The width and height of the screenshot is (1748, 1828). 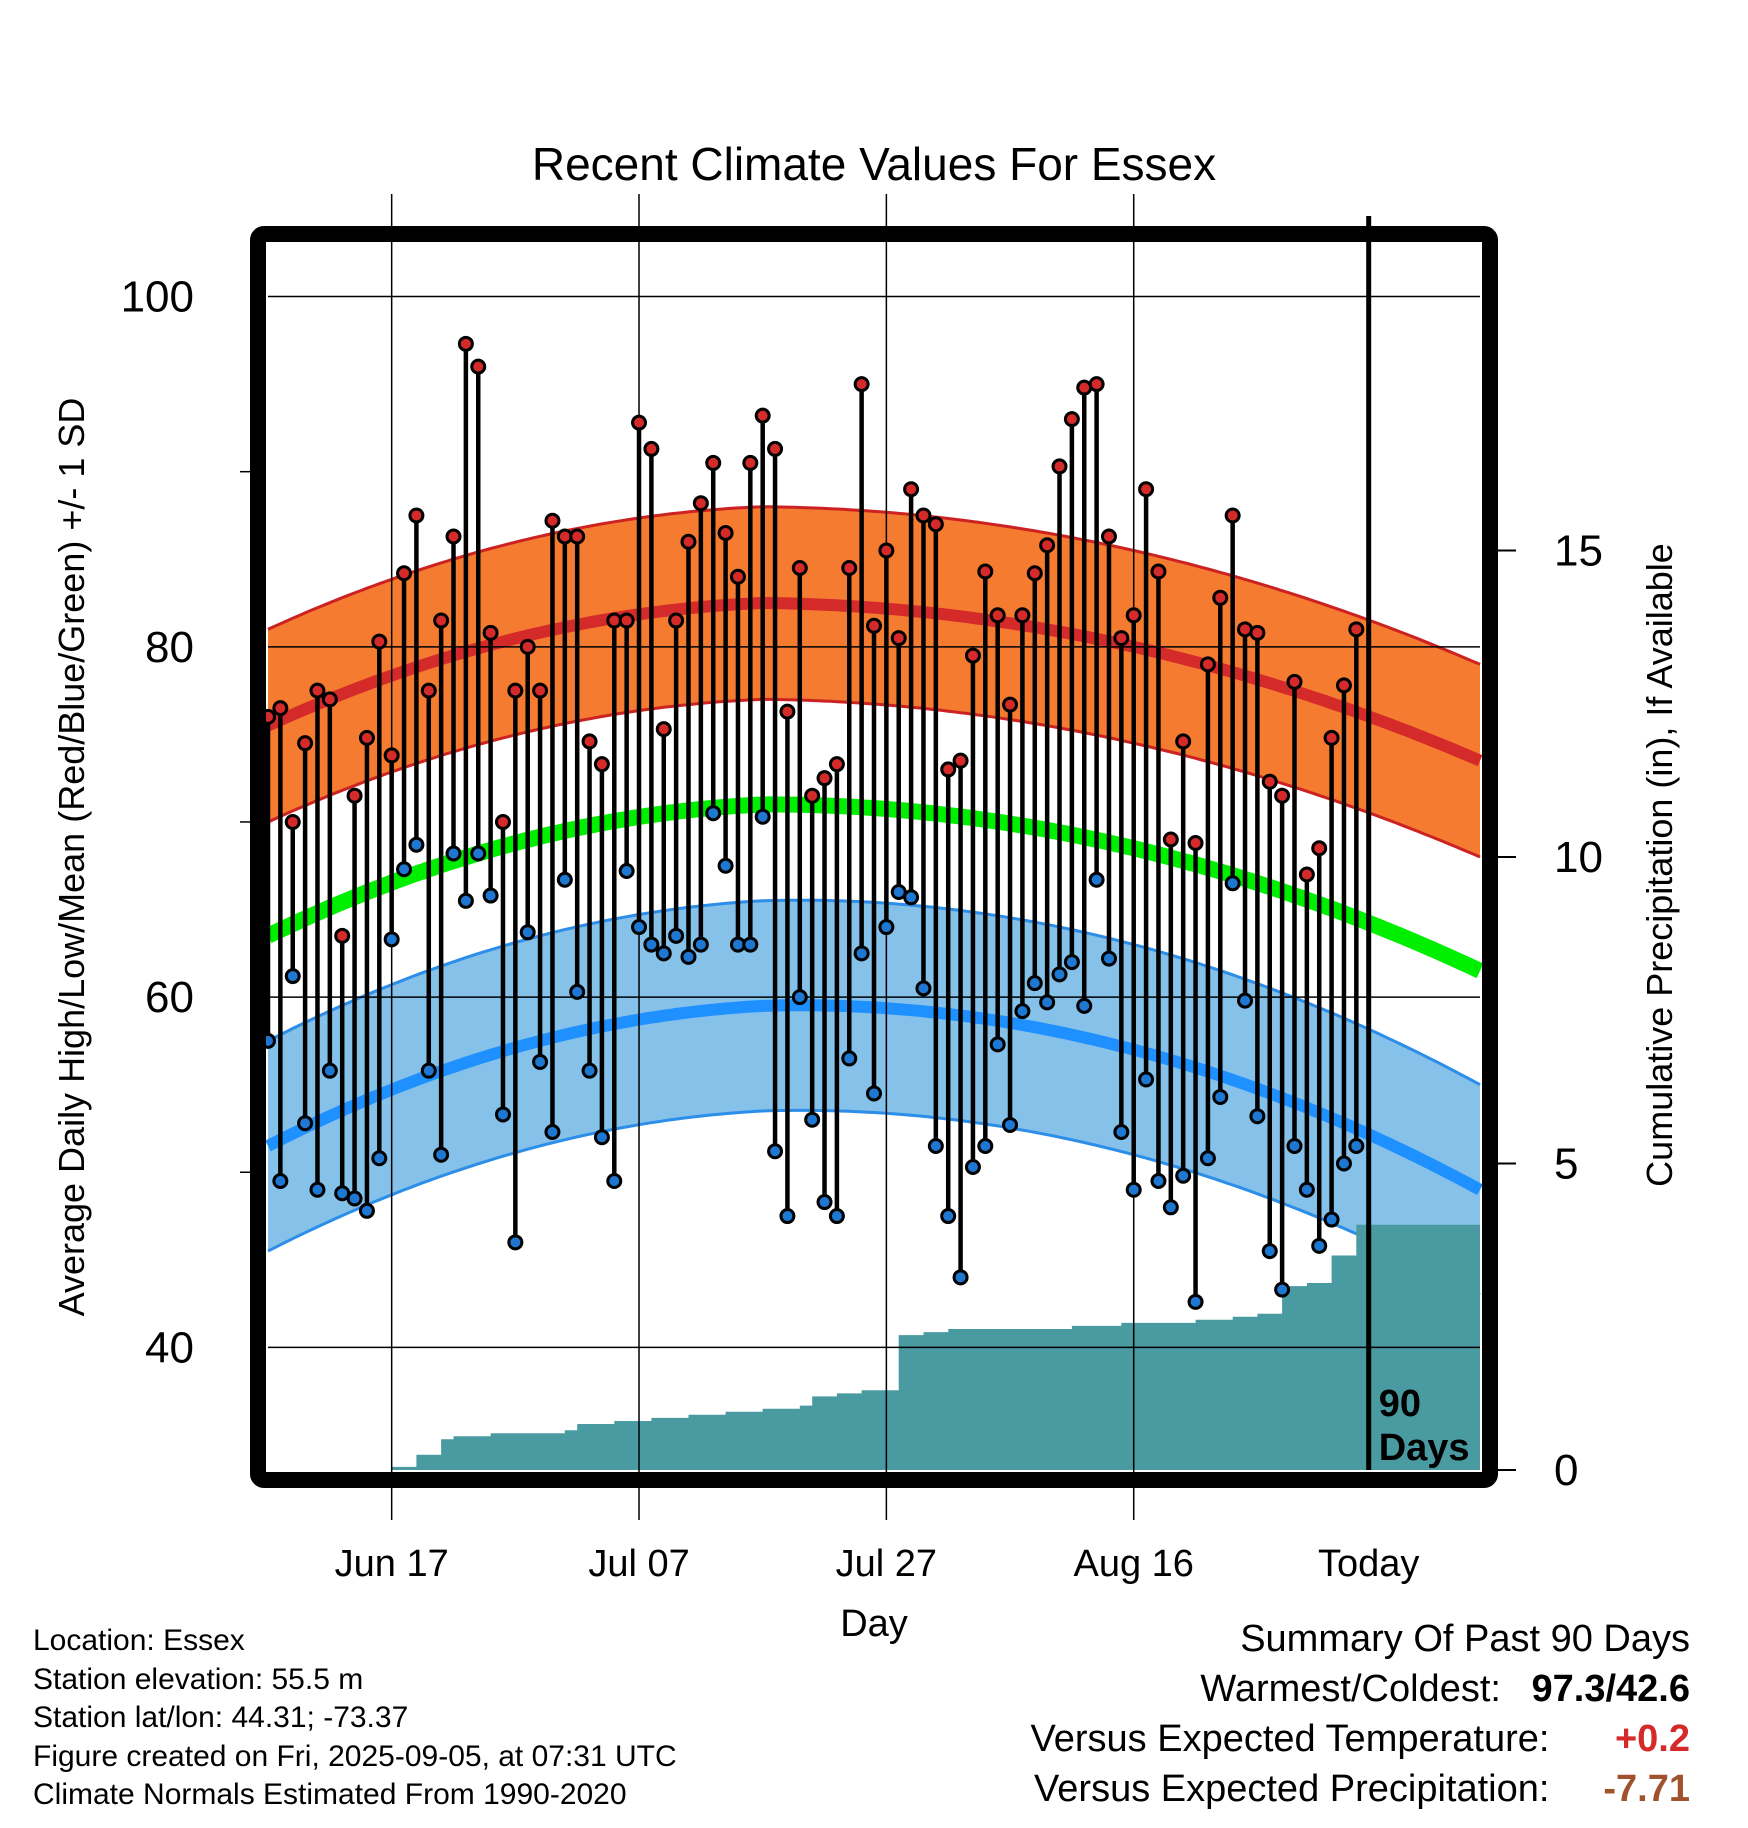 What do you see at coordinates (1578, 857) in the screenshot?
I see `y2-tick-label-10: 10` at bounding box center [1578, 857].